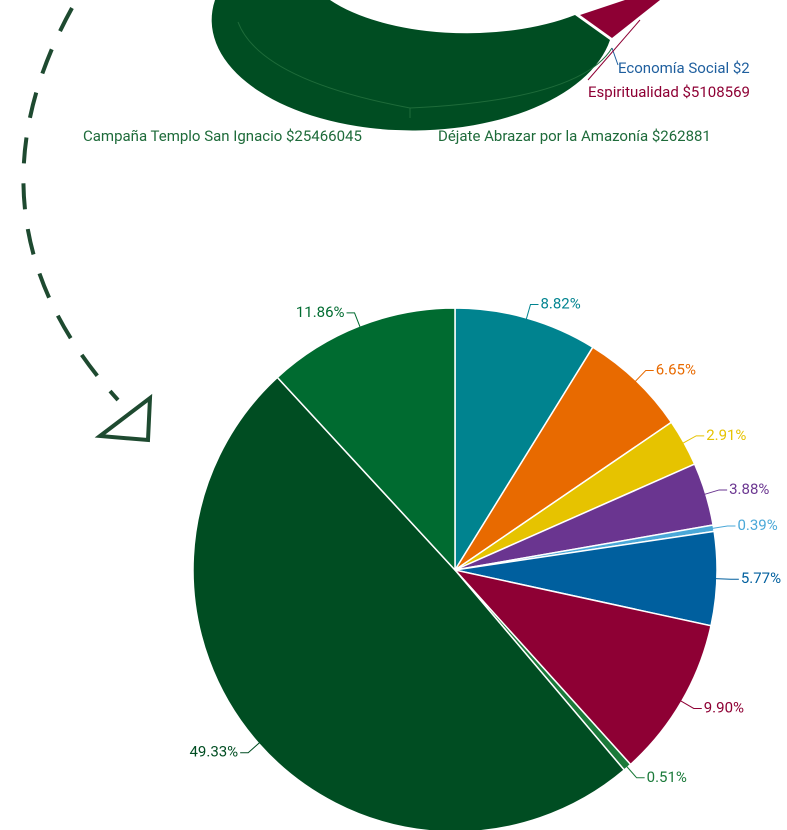 The height and width of the screenshot is (830, 787). I want to click on data-label: 11.86%, so click(320, 312).